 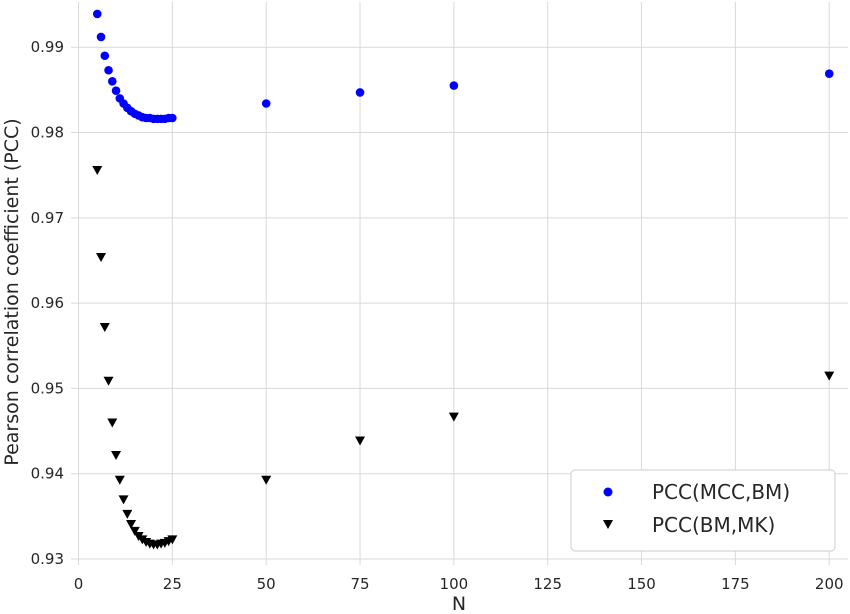 I want to click on y-tick-label: 0.96, so click(x=47, y=303).